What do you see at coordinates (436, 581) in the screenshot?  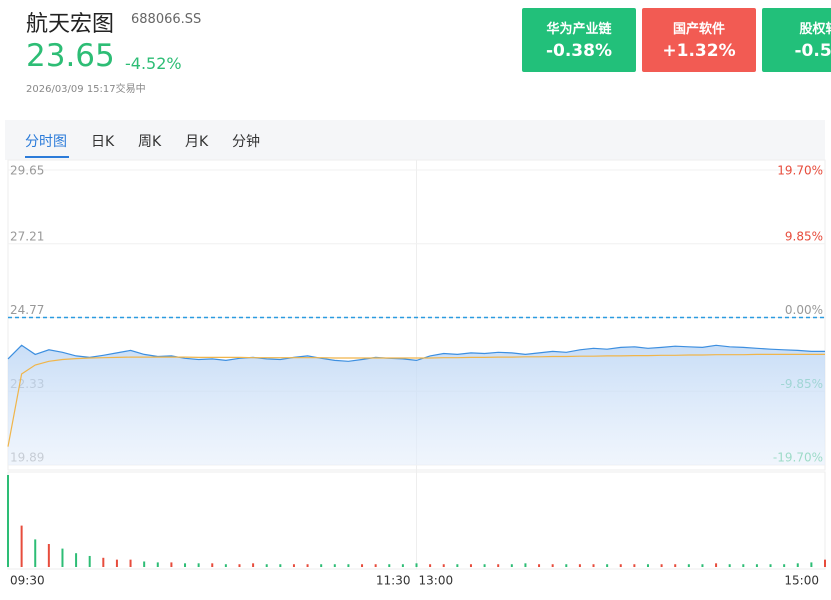 I see `x-tick-label: 13:00` at bounding box center [436, 581].